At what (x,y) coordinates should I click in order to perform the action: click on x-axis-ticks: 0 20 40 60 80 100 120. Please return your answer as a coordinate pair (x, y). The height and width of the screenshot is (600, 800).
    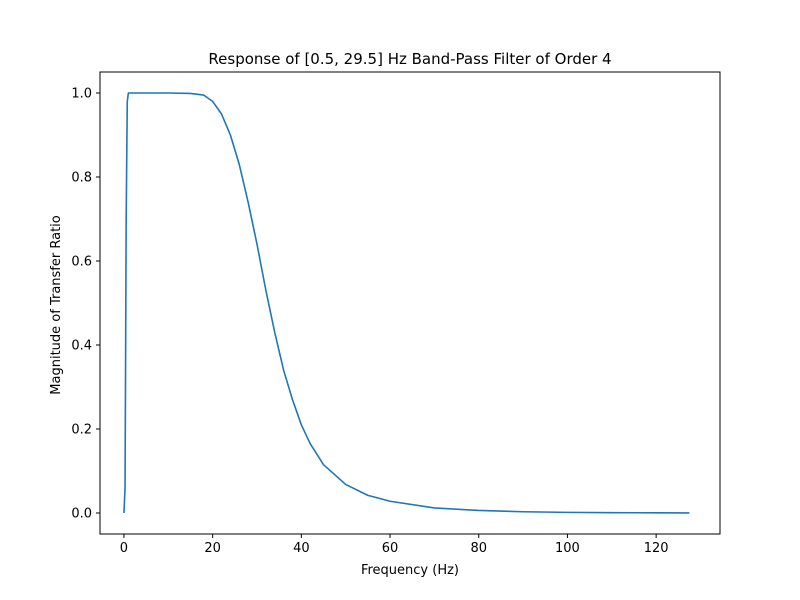
    Looking at the image, I should click on (394, 545).